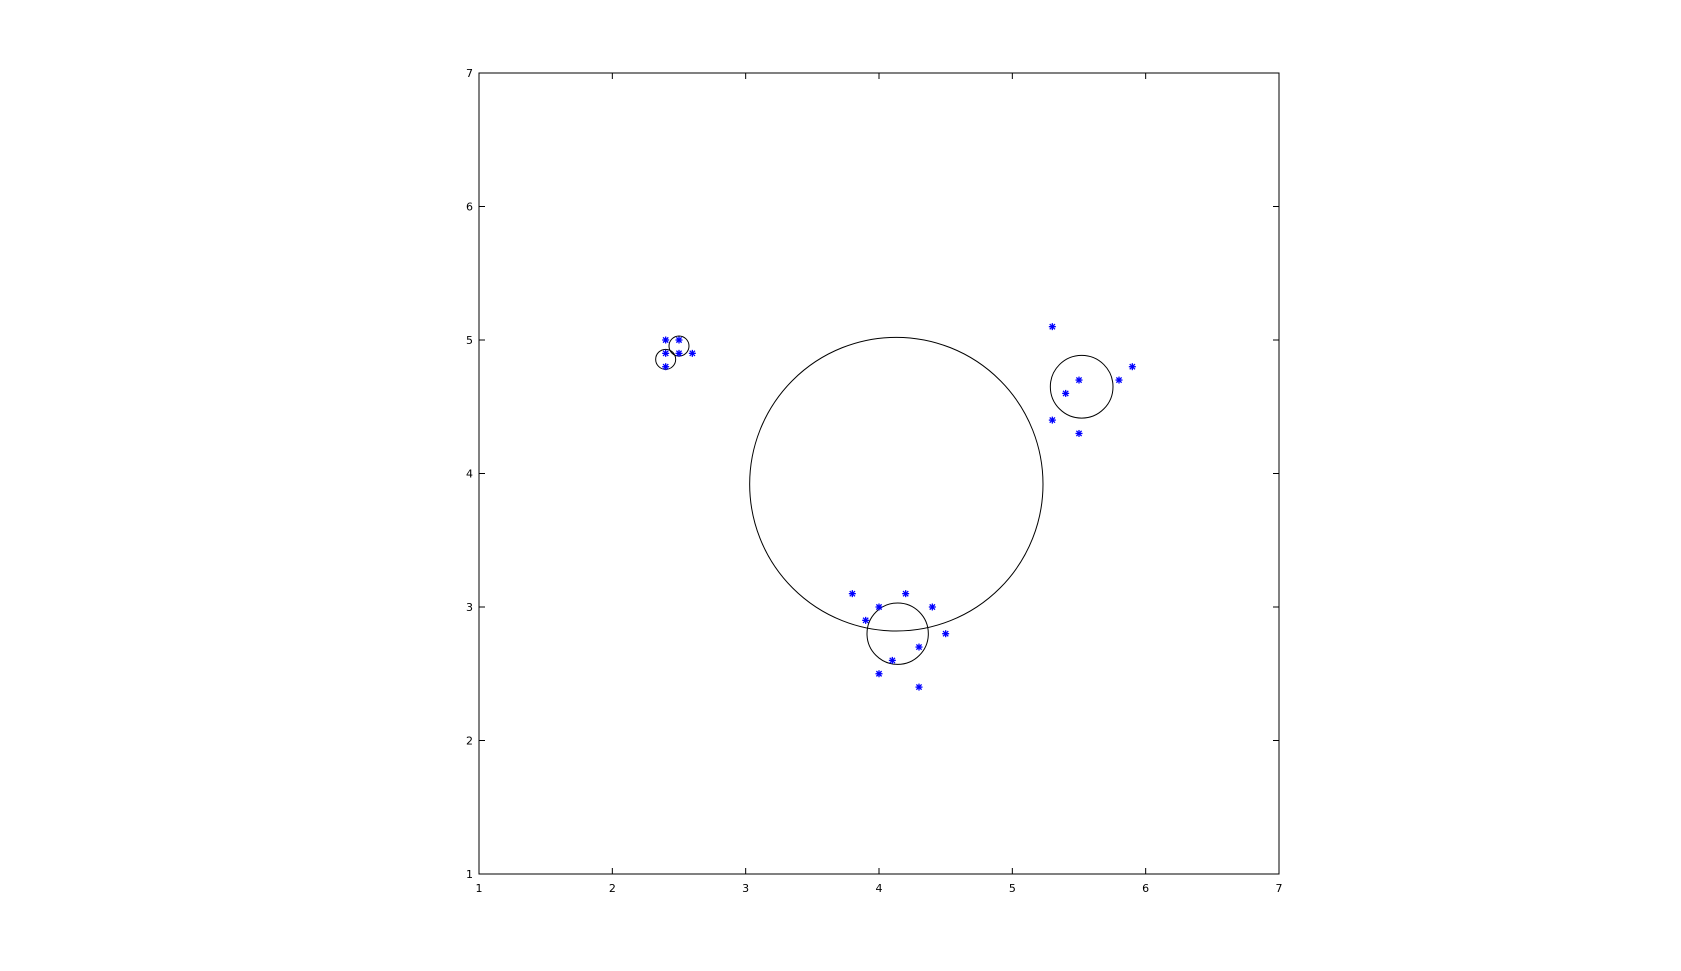  Describe the element at coordinates (469, 874) in the screenshot. I see `y-tick-label: 1` at that location.